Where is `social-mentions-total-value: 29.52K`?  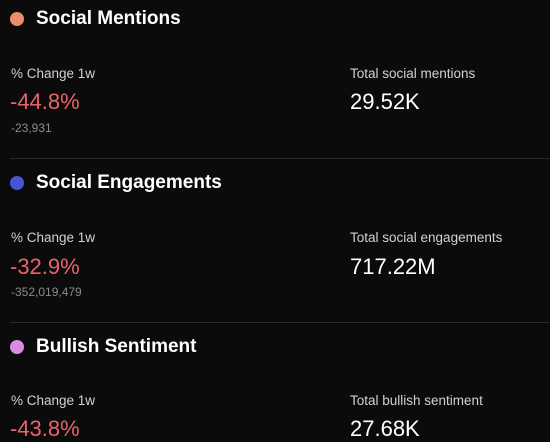 social-mentions-total-value: 29.52K is located at coordinates (385, 101).